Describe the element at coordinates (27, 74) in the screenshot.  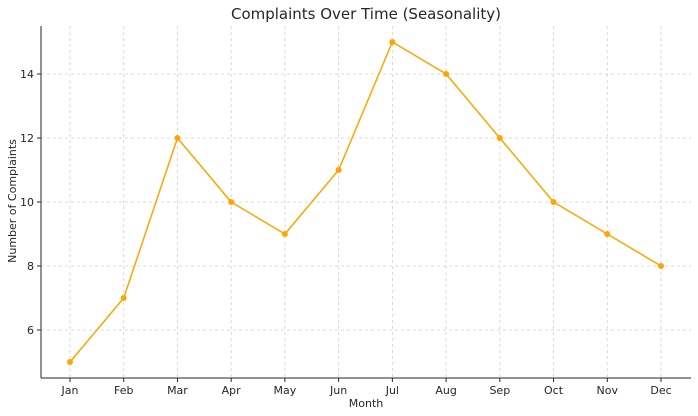
I see `y-tick-label: 14` at that location.